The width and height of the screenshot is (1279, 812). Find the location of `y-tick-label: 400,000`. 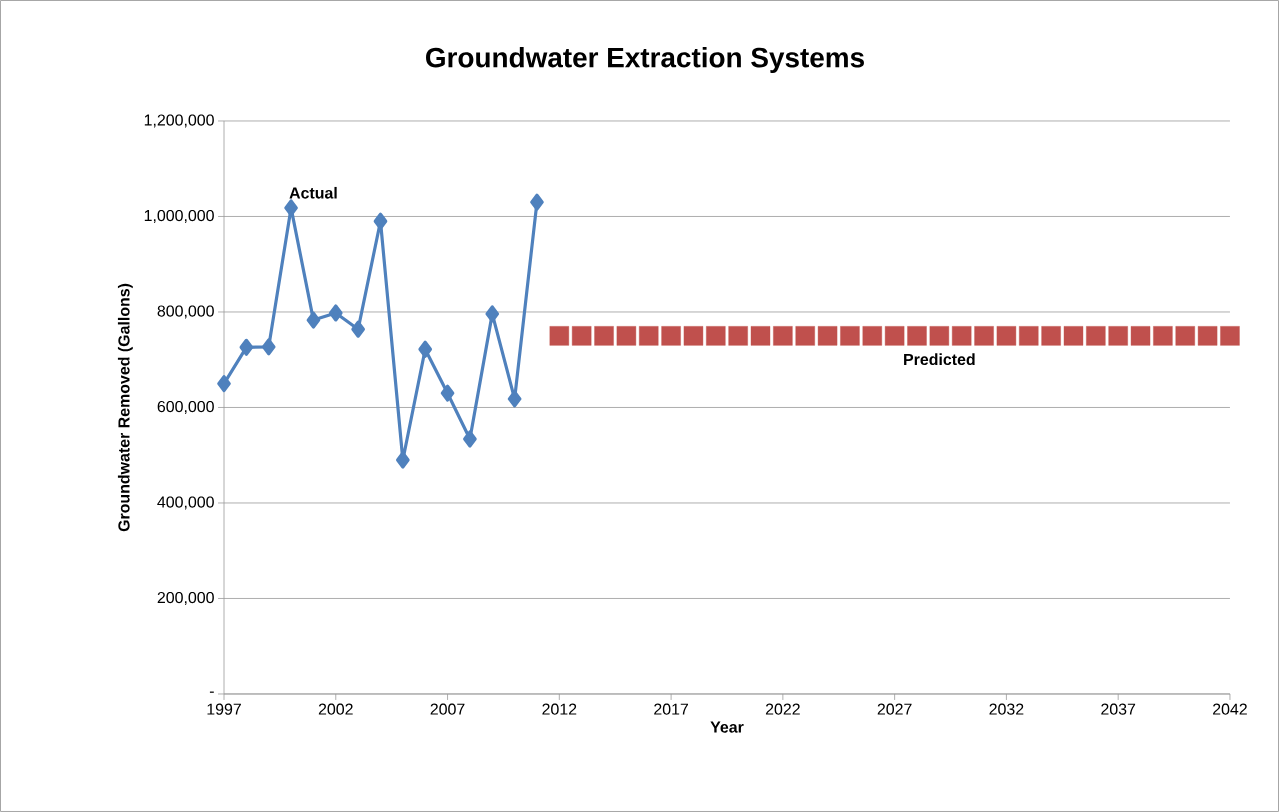

y-tick-label: 400,000 is located at coordinates (185, 503).